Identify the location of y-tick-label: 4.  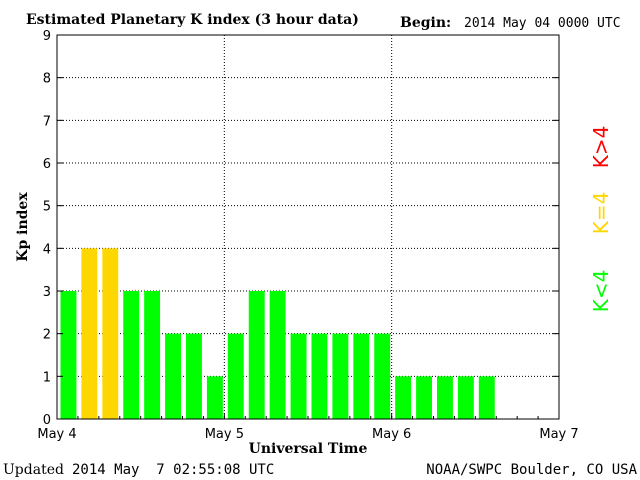
(47, 249).